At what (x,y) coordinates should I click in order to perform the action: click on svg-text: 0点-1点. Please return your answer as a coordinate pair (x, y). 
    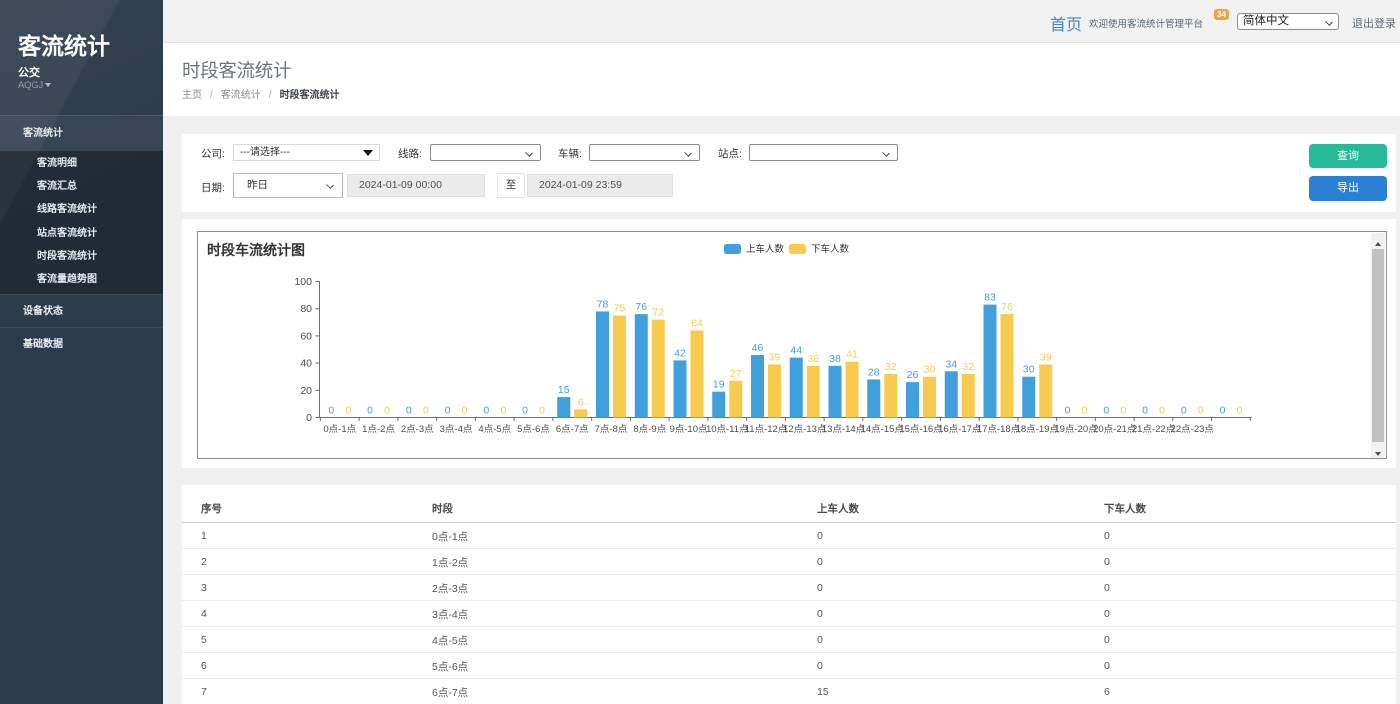
    Looking at the image, I should click on (339, 429).